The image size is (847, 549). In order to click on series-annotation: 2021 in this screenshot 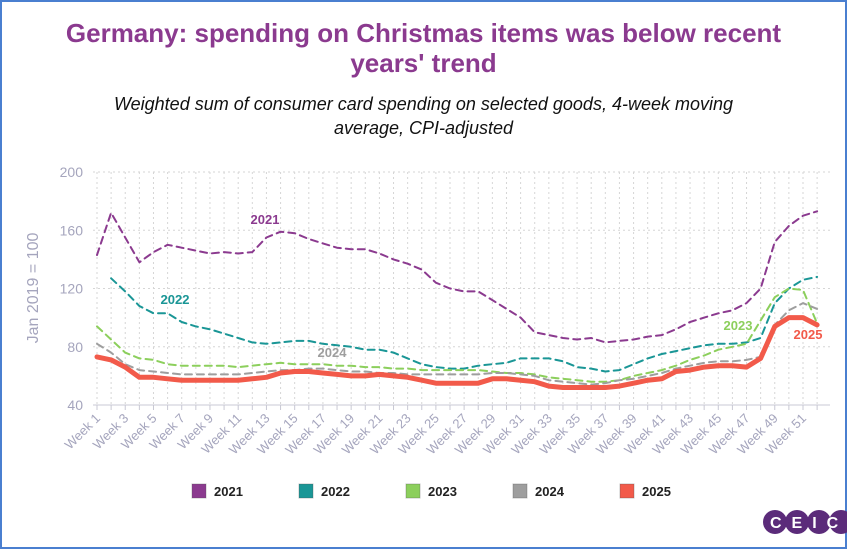, I will do `click(265, 219)`.